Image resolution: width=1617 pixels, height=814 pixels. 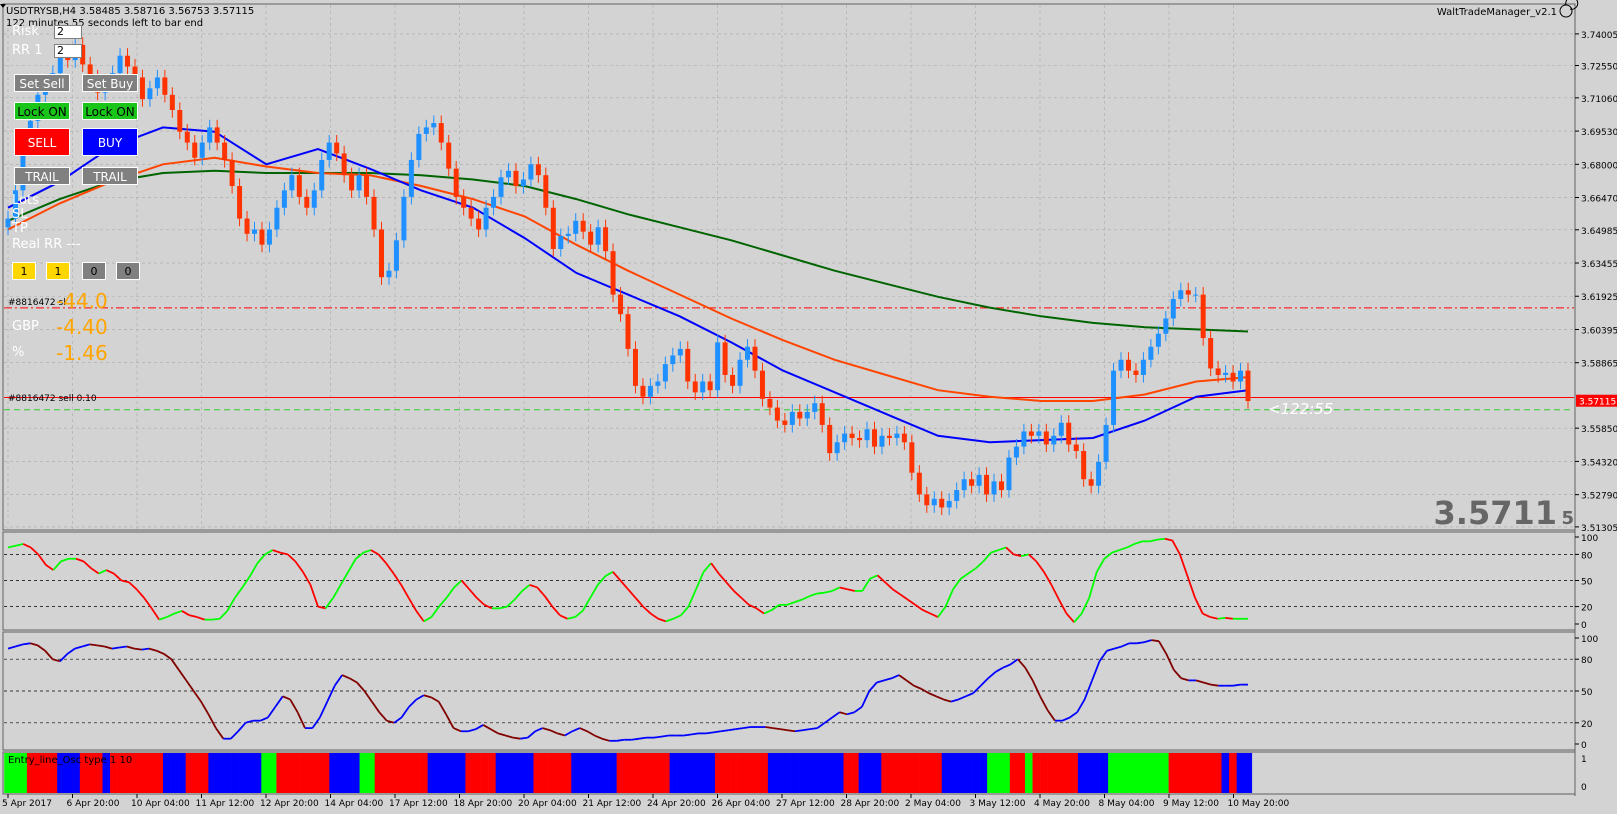 What do you see at coordinates (1587, 583) in the screenshot?
I see `osc1-level-label: 50` at bounding box center [1587, 583].